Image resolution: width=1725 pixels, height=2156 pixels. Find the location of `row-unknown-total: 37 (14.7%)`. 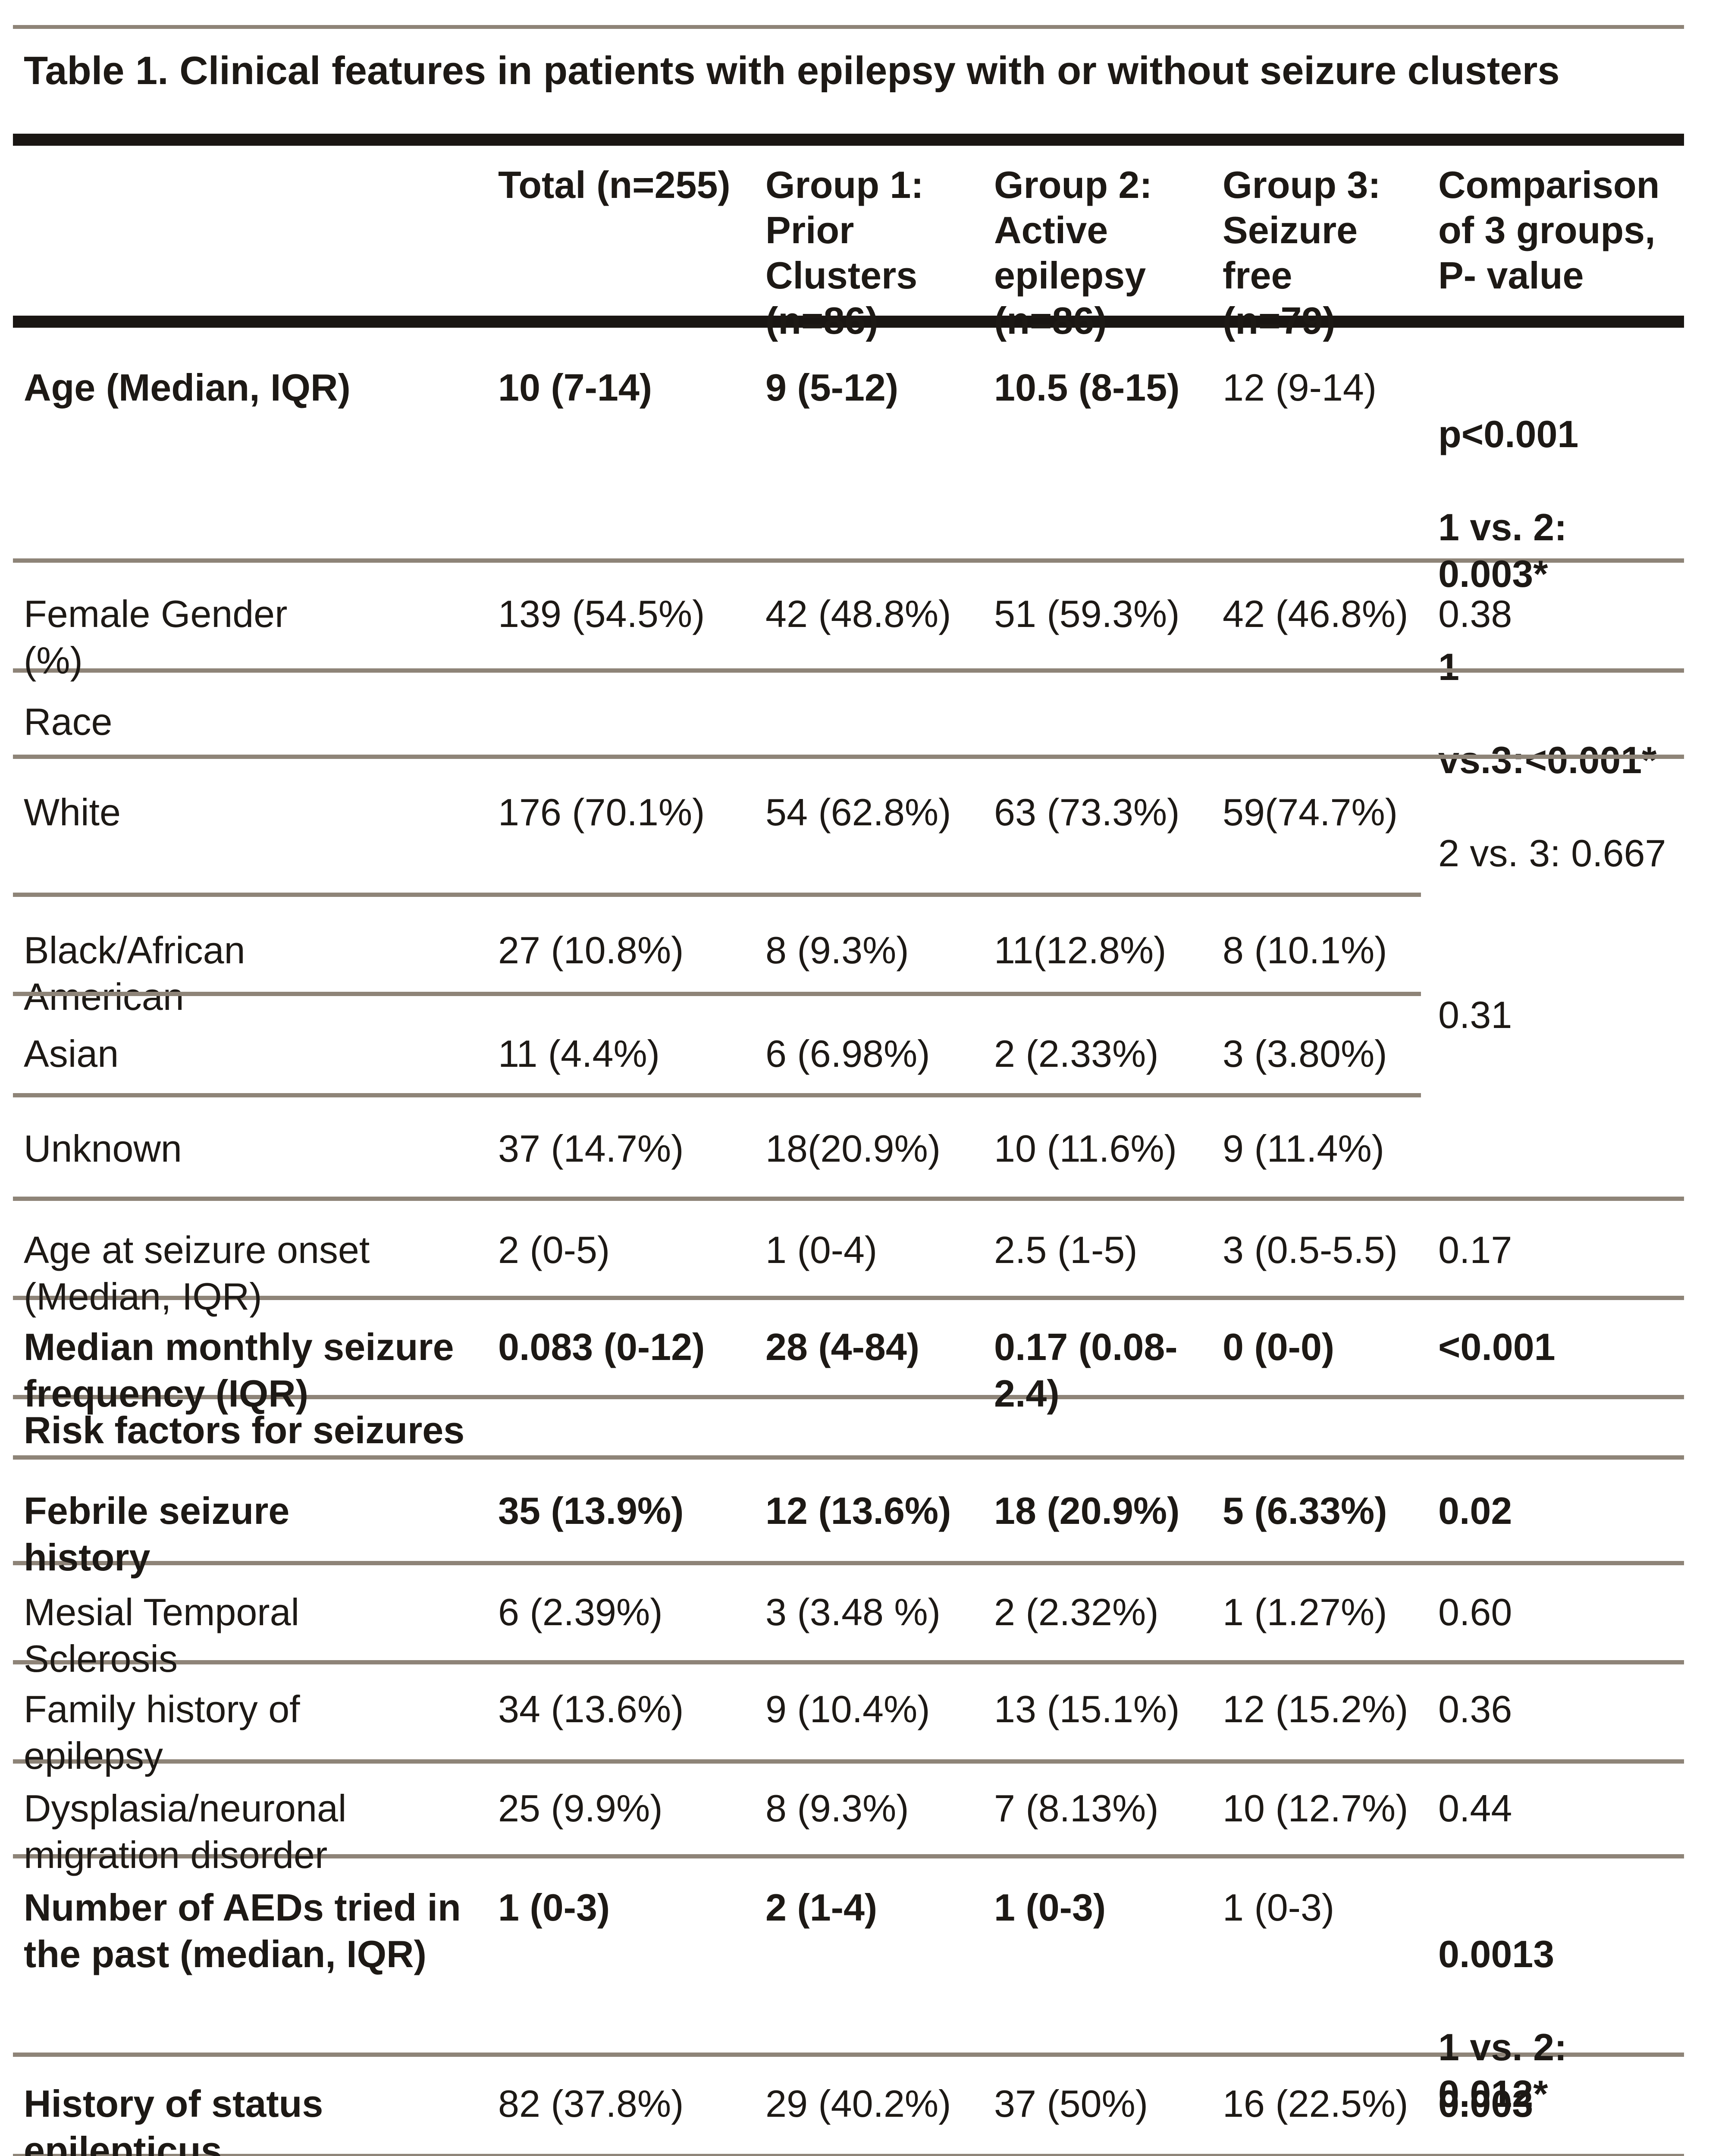

row-unknown-total: 37 (14.7%) is located at coordinates (591, 1148).